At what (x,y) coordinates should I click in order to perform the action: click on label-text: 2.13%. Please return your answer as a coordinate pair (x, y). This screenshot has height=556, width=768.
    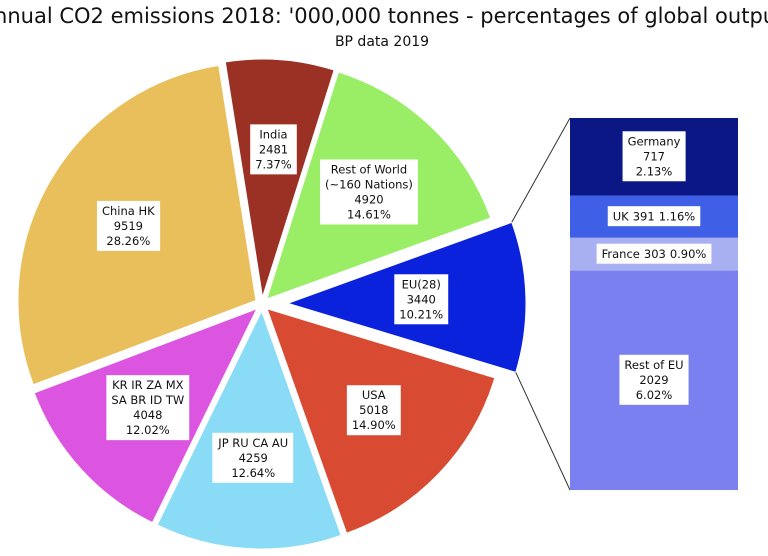
    Looking at the image, I should click on (654, 171).